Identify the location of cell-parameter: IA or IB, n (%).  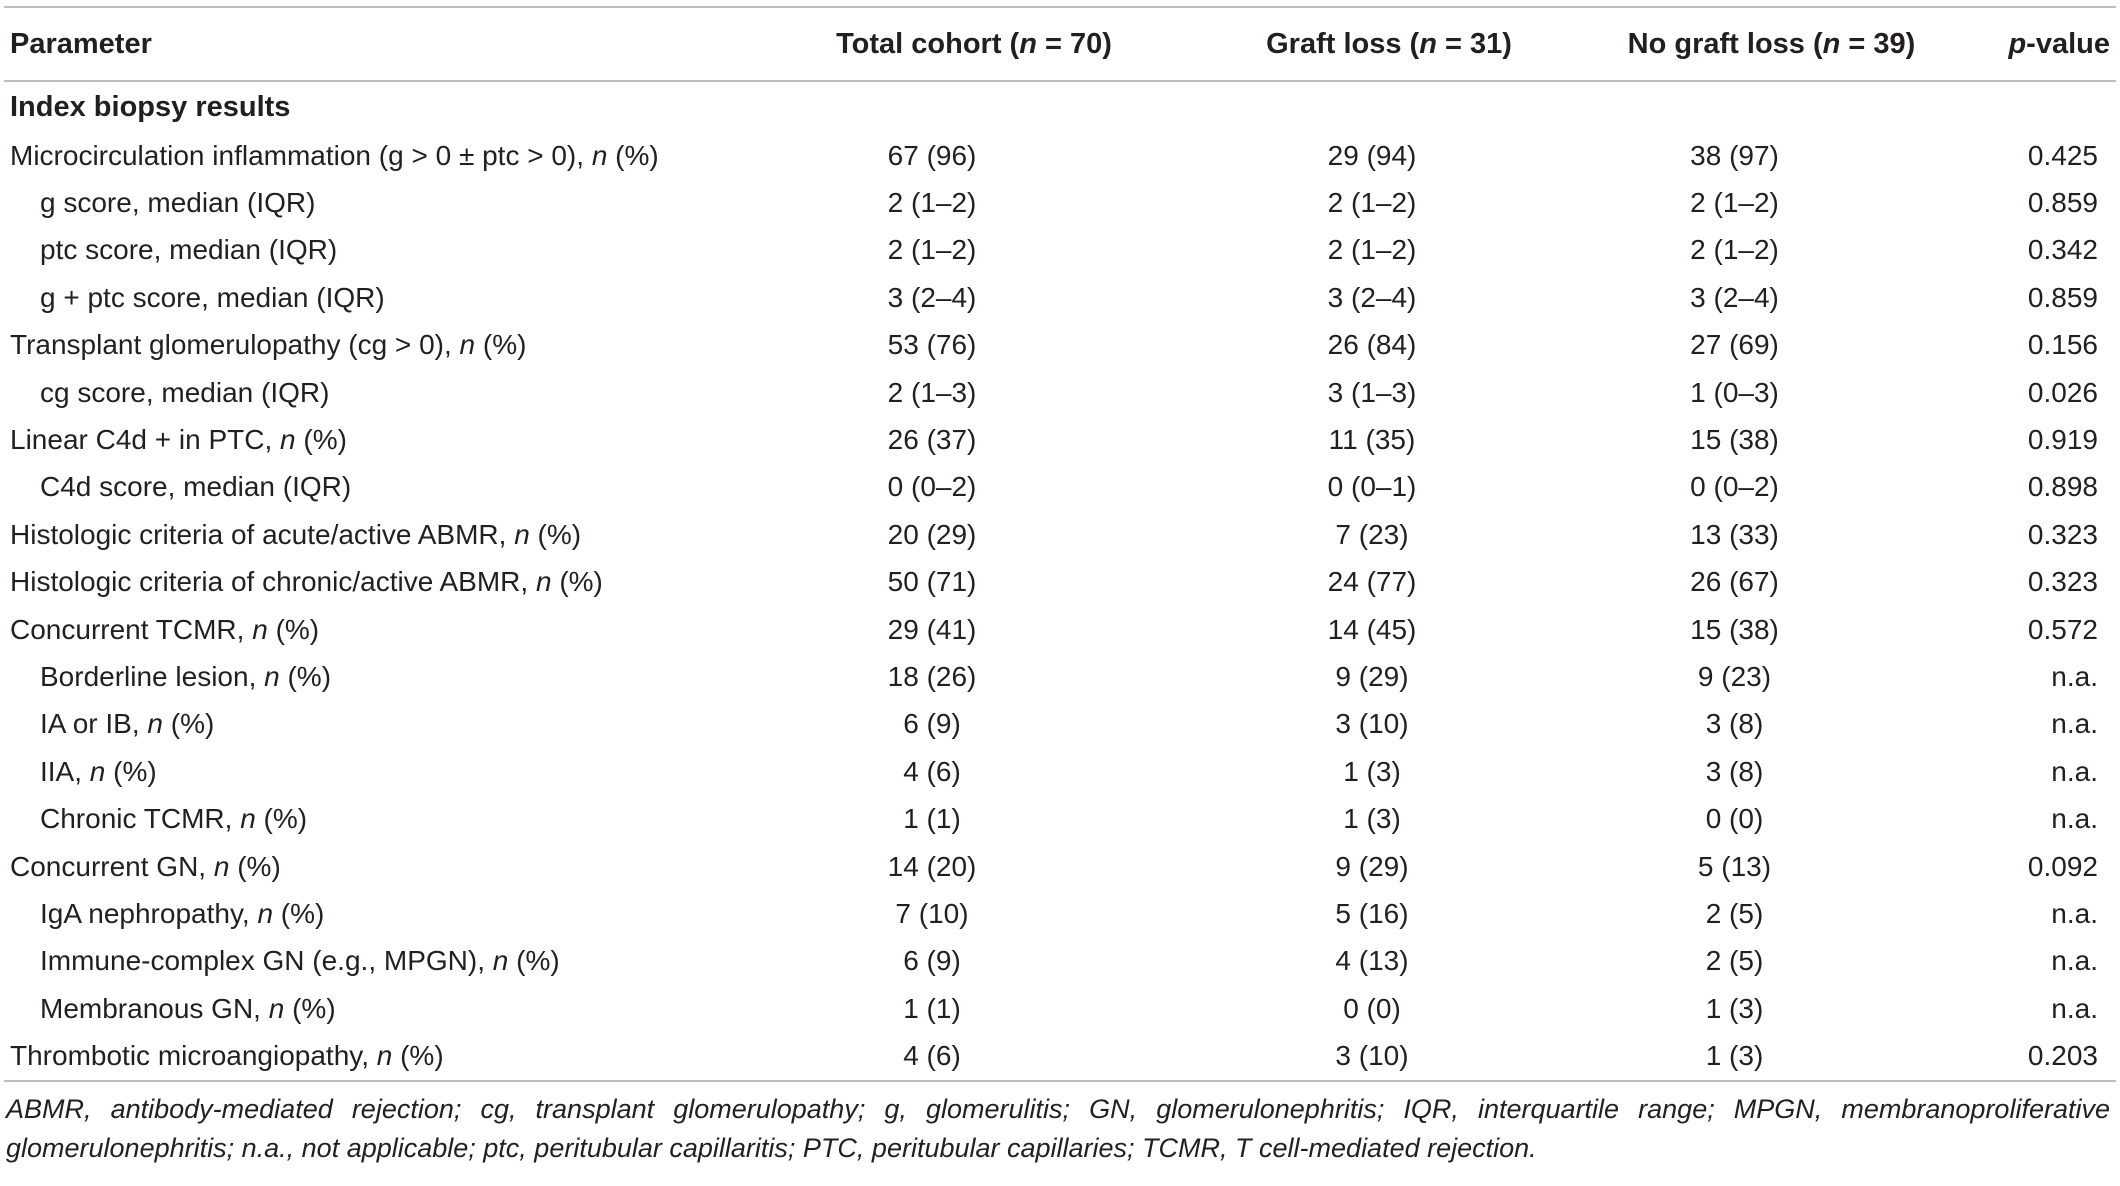
(127, 724).